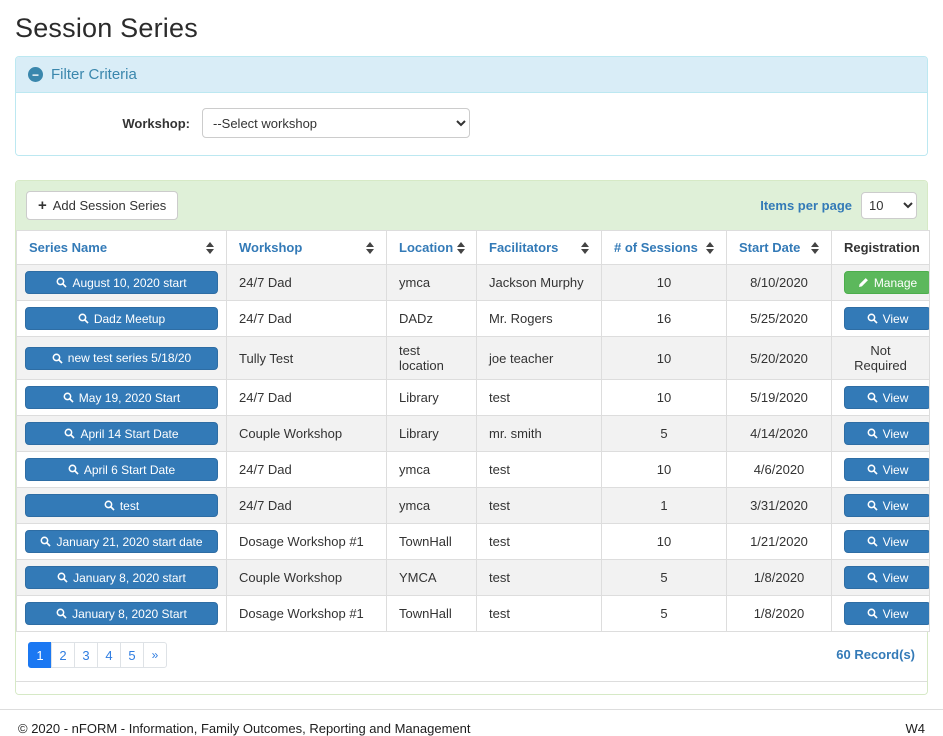  What do you see at coordinates (35, 74) in the screenshot?
I see `collapse-minus-icon: −` at bounding box center [35, 74].